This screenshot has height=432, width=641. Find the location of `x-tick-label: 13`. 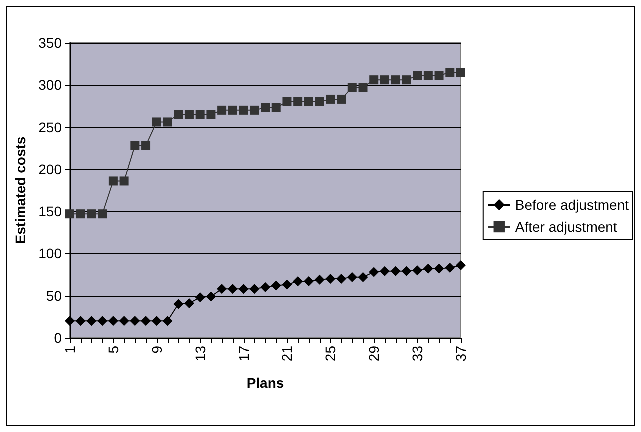

x-tick-label: 13 is located at coordinates (200, 354).